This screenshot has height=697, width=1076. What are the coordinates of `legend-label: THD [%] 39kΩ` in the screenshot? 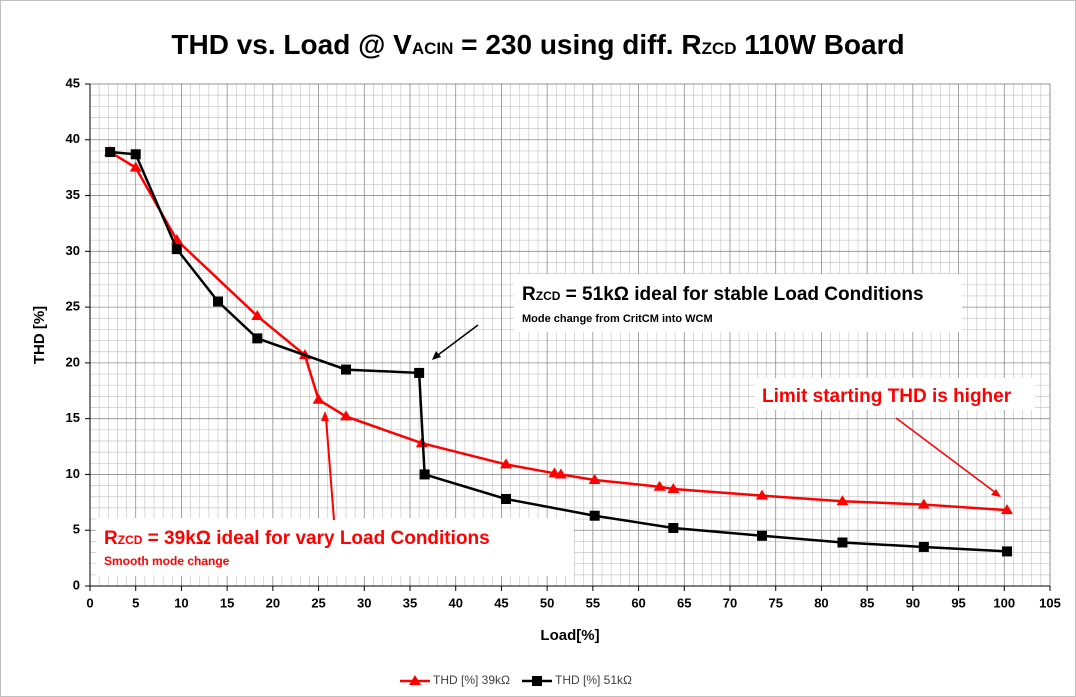 It's located at (471, 680).